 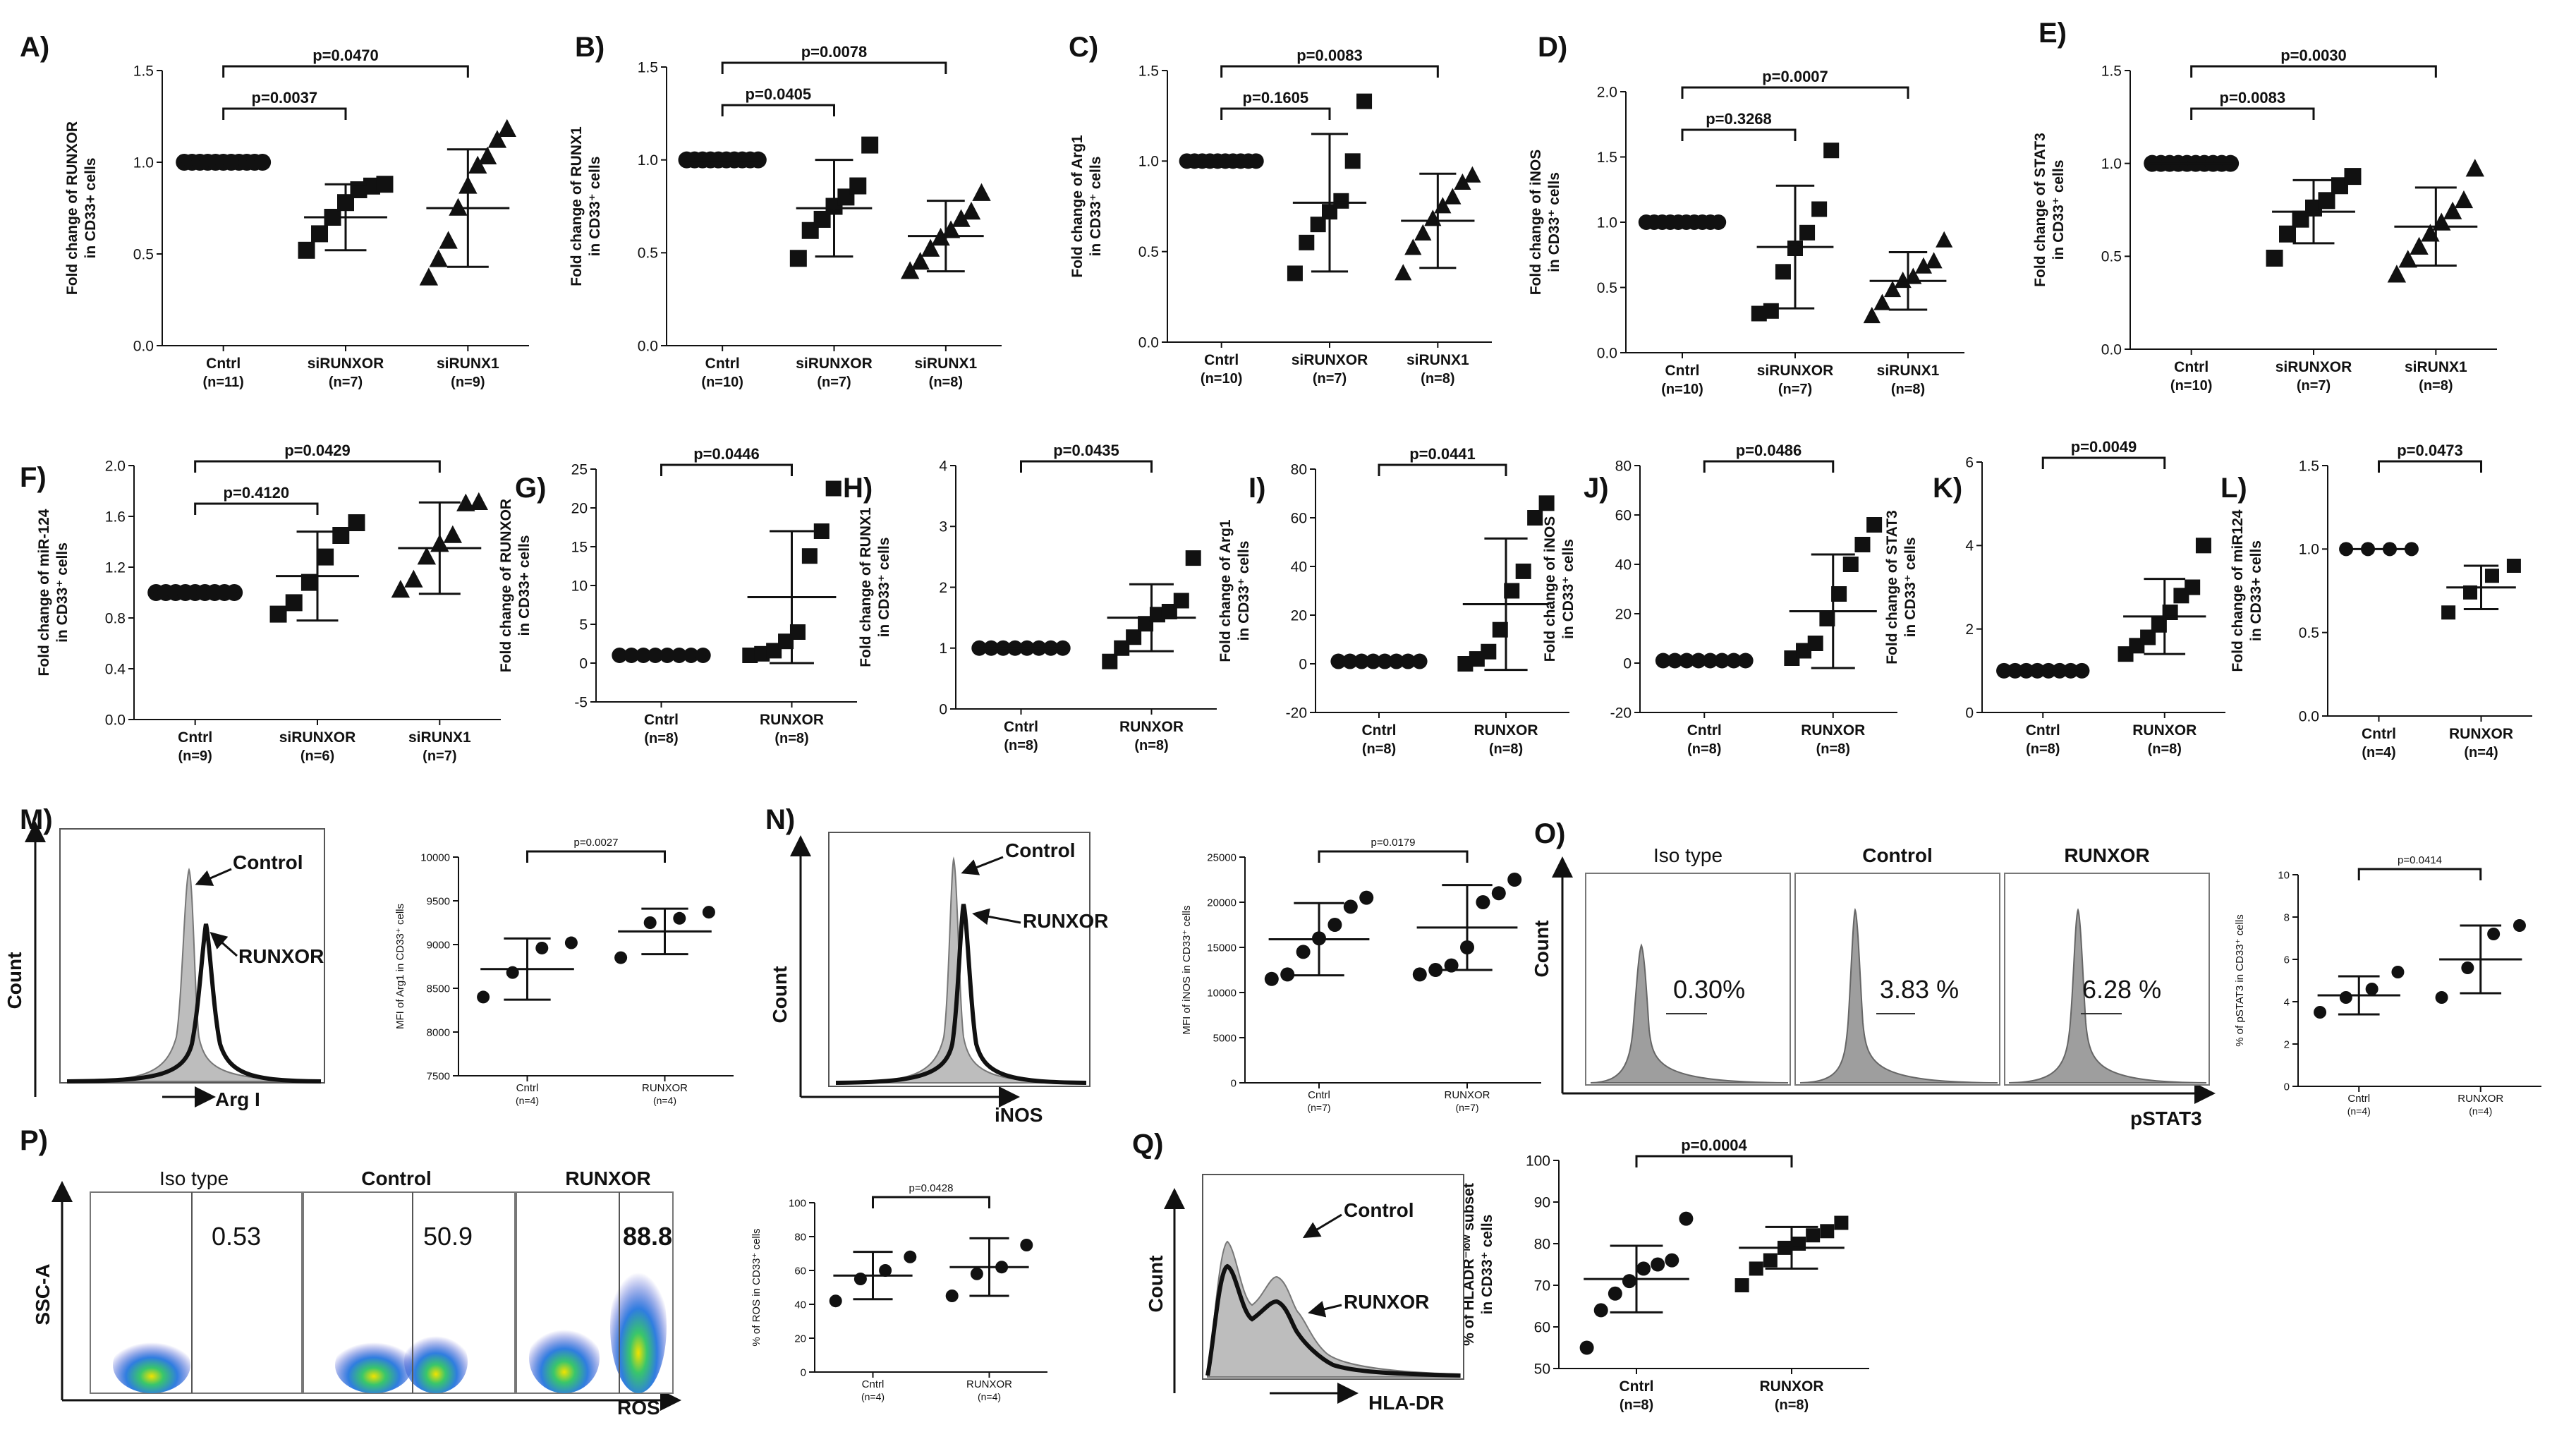 I want to click on plot-f-category-label: siRUNXOR, so click(x=317, y=737).